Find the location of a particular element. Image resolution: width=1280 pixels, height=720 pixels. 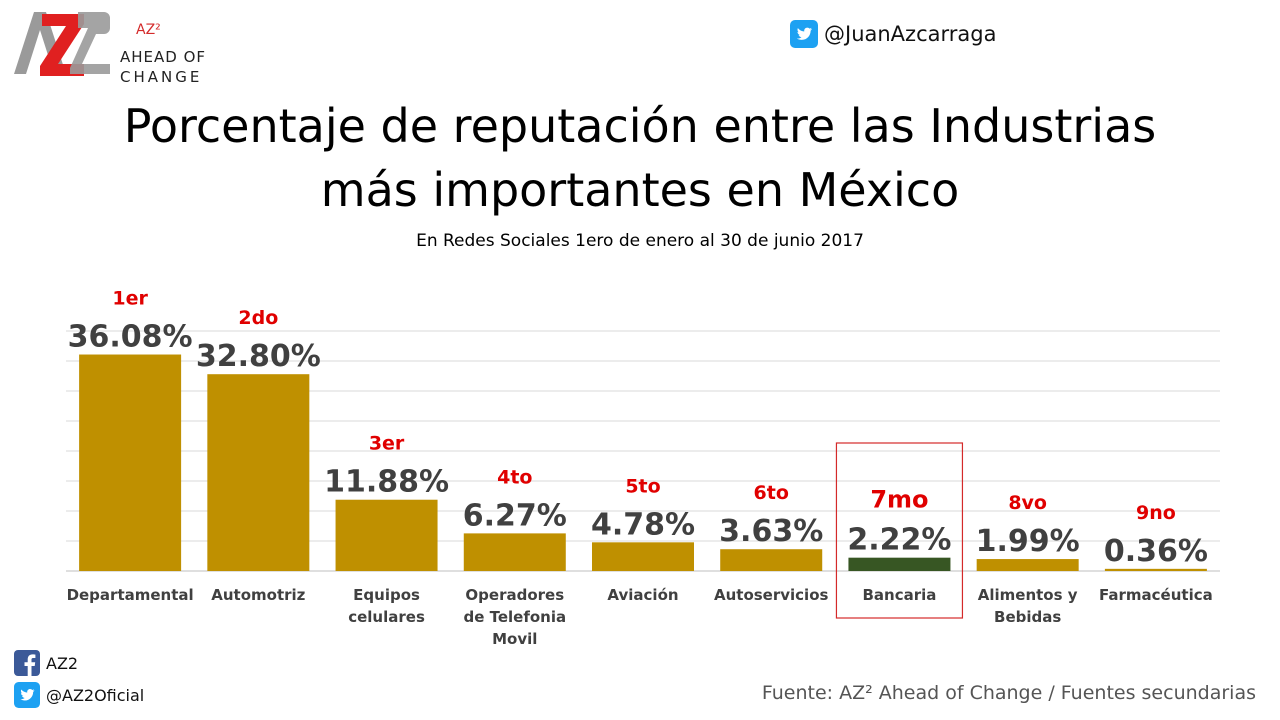

twitter-handle-footer: @AZ2Oficial is located at coordinates (95, 695).